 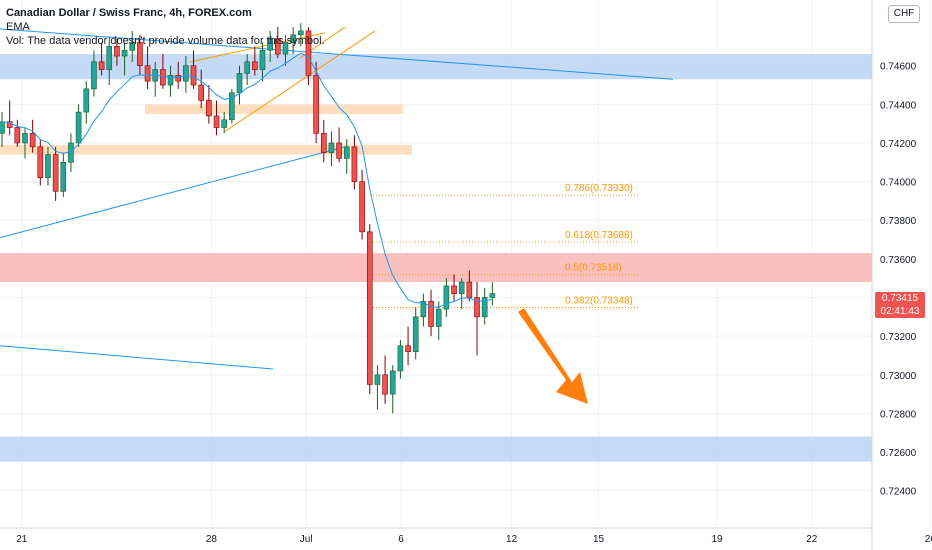 I want to click on price-tick-label: 0.74400, so click(x=898, y=105).